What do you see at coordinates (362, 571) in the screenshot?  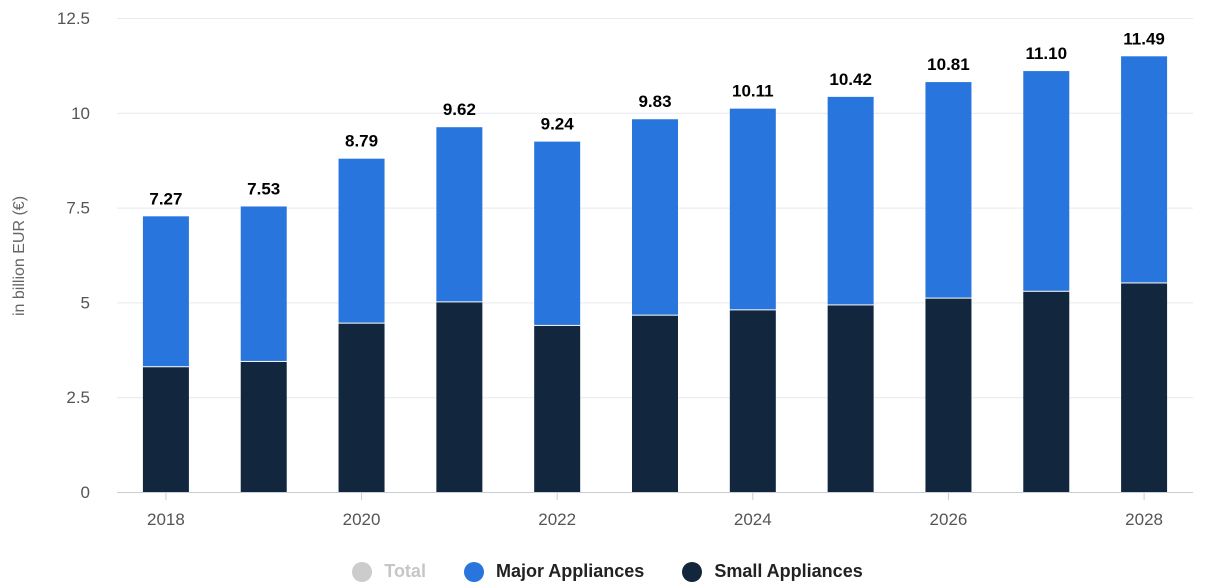 I see `legend-dot-total` at bounding box center [362, 571].